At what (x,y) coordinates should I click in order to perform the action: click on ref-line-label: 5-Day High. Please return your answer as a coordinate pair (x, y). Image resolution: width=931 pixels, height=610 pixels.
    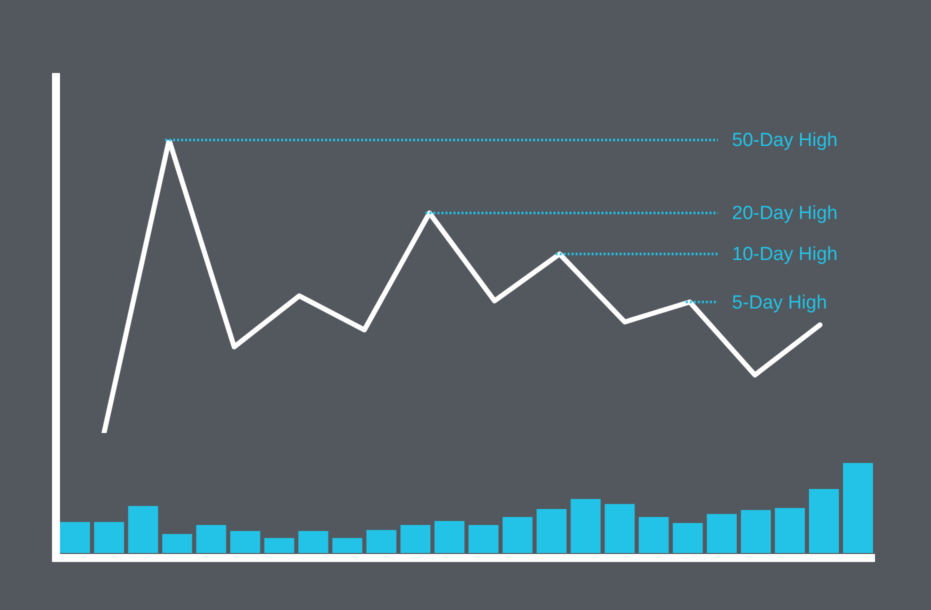
    Looking at the image, I should click on (780, 303).